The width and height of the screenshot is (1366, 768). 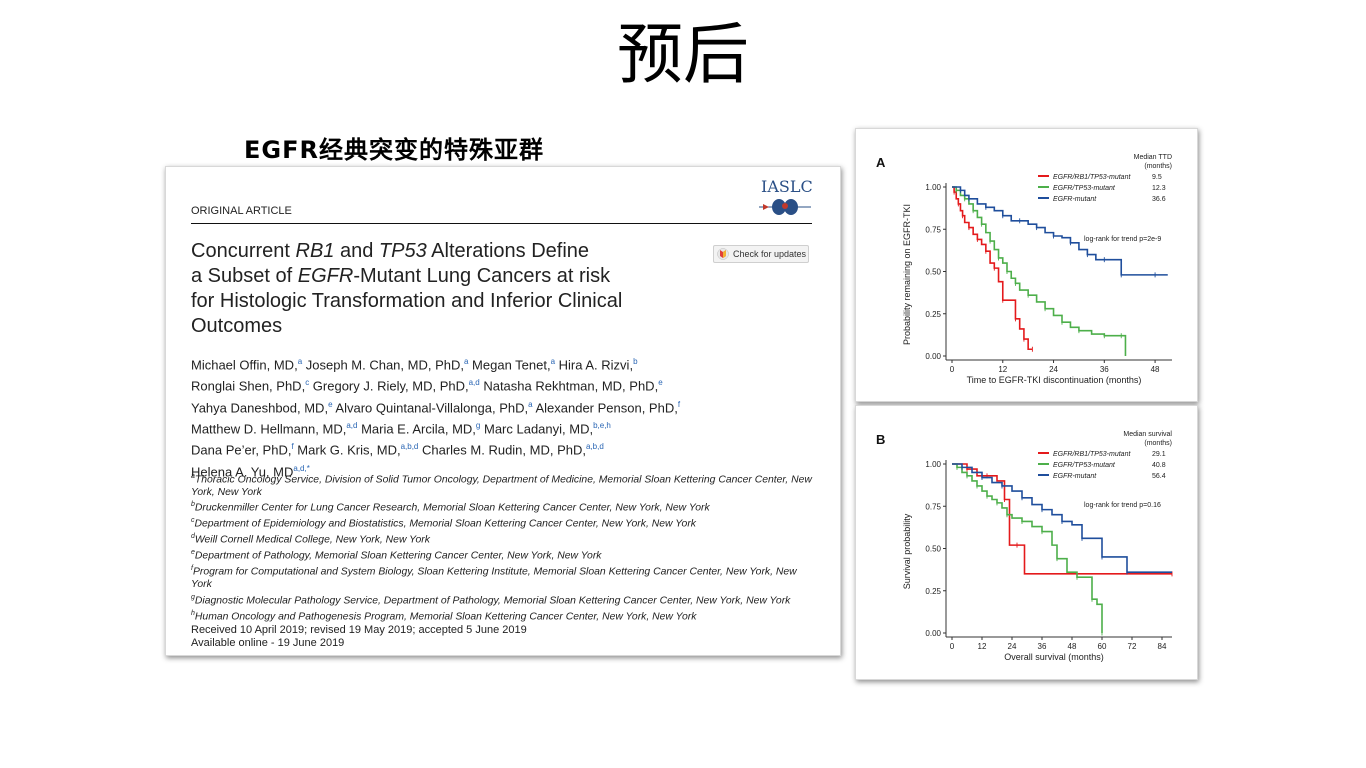 I want to click on title-part: Concurrent, so click(x=243, y=251).